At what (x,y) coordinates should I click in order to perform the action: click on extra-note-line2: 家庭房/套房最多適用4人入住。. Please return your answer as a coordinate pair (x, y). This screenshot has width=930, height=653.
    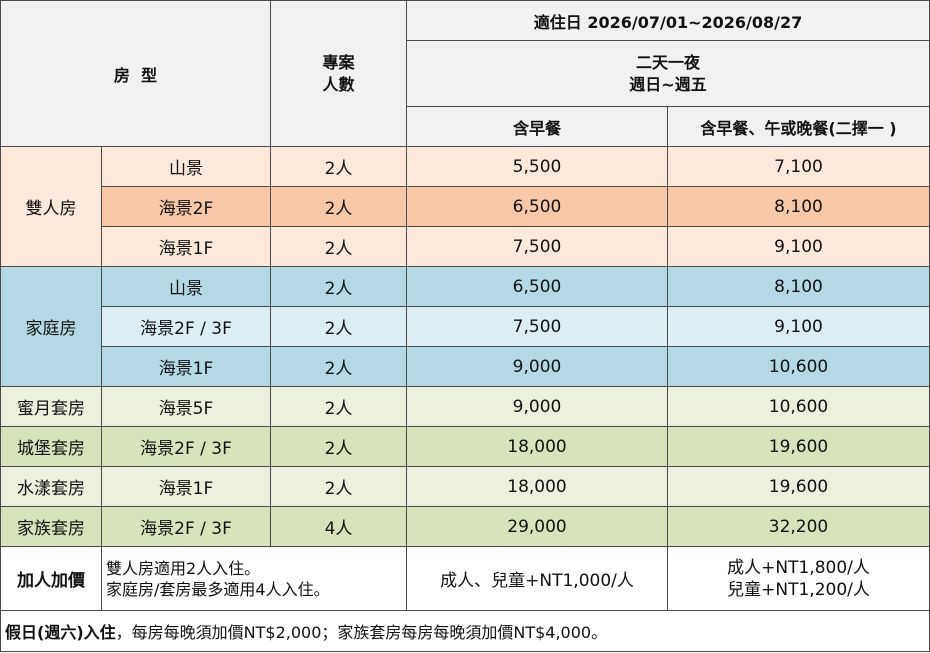
    Looking at the image, I should click on (218, 589).